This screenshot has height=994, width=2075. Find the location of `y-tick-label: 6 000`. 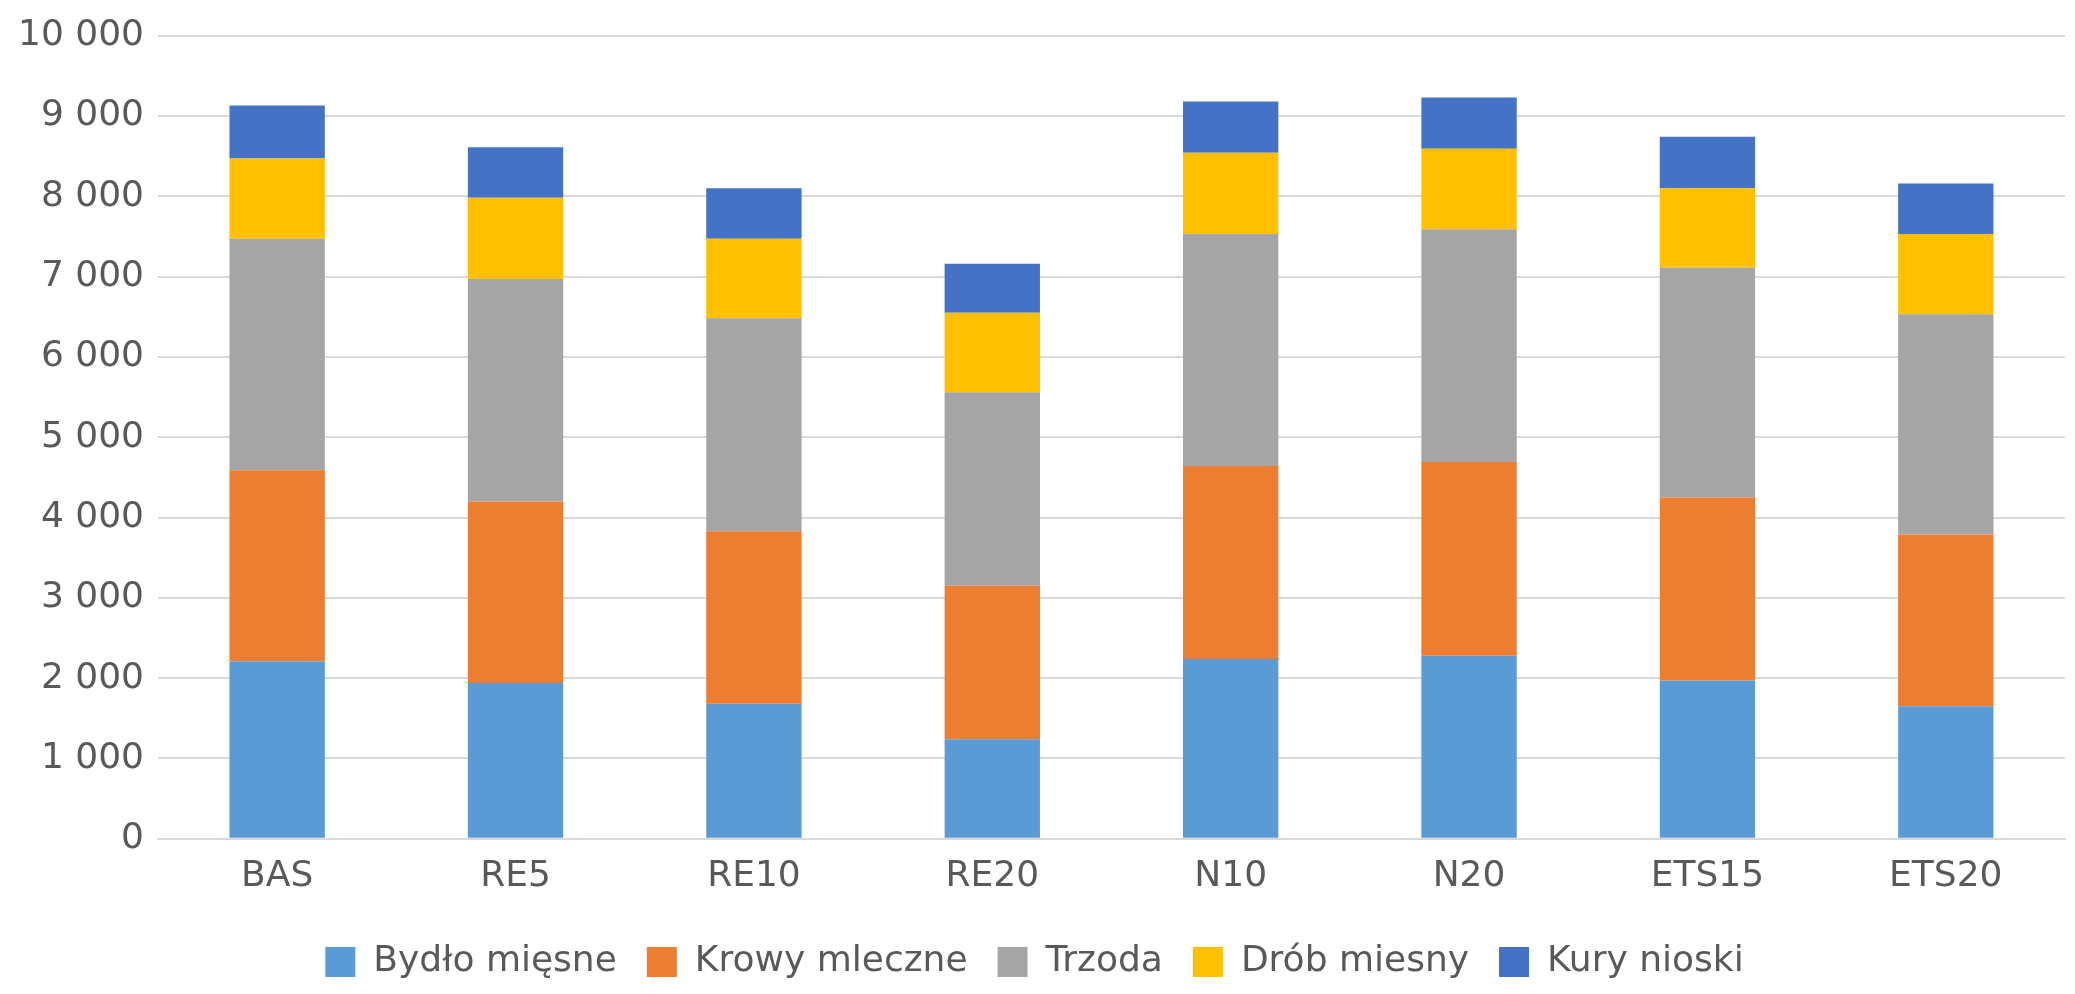

y-tick-label: 6 000 is located at coordinates (92, 354).